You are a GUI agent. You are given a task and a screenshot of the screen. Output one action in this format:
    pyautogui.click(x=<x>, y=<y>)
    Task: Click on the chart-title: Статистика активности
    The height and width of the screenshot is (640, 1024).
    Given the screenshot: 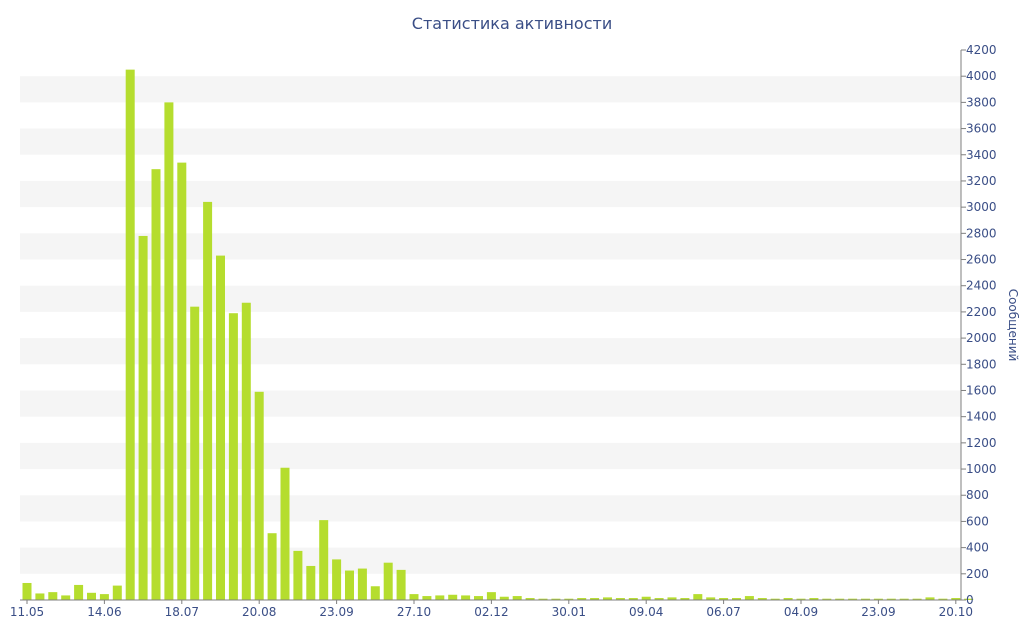 What is the action you would take?
    pyautogui.click(x=512, y=23)
    